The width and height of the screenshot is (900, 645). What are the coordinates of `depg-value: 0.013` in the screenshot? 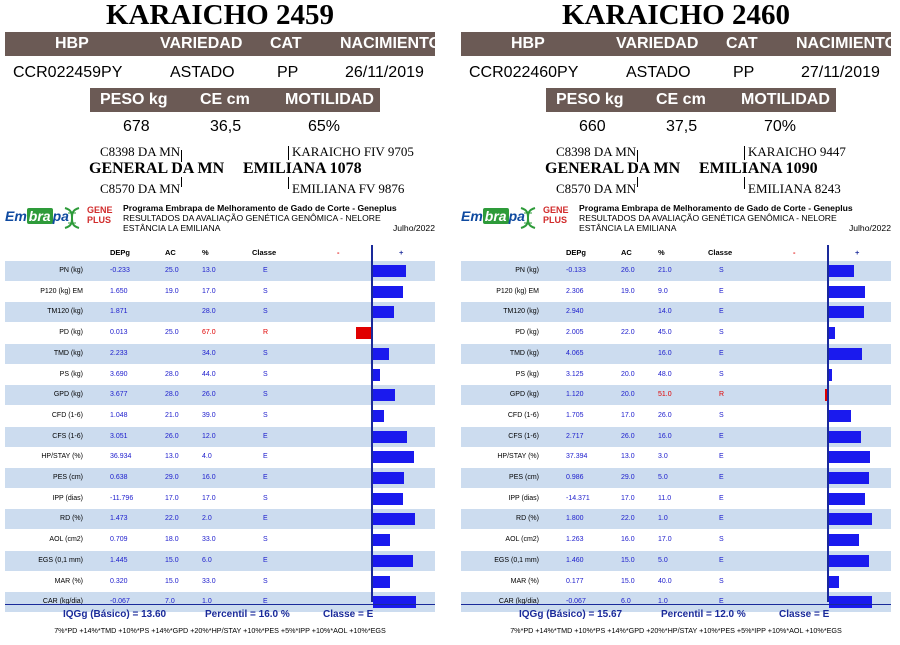 It's located at (119, 333).